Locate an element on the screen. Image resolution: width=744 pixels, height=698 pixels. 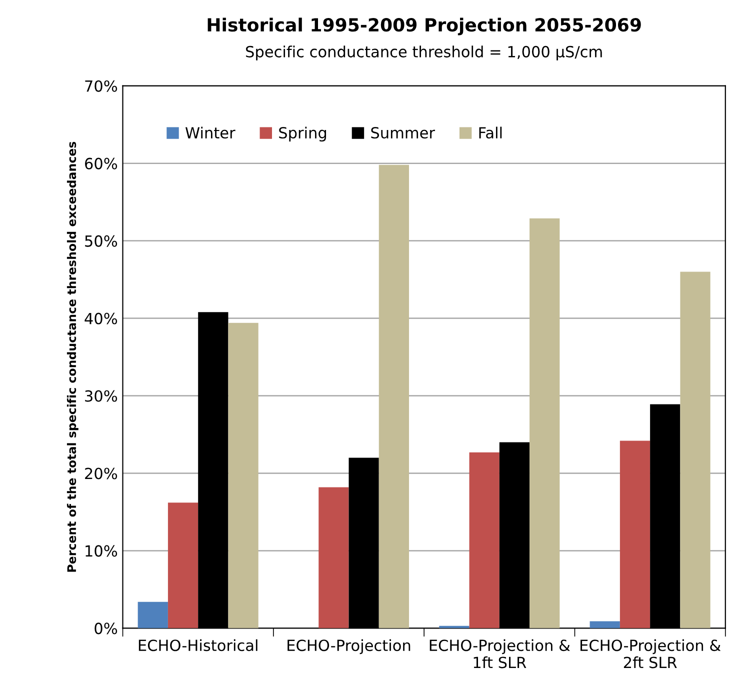
y-tick-label: 50% is located at coordinates (101, 241).